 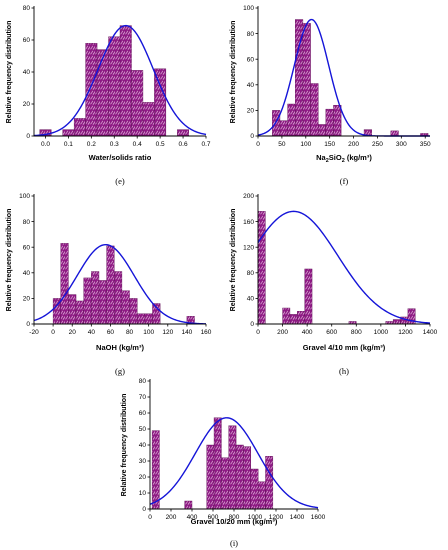 What do you see at coordinates (377, 144) in the screenshot?
I see `x-tick-label: 250` at bounding box center [377, 144].